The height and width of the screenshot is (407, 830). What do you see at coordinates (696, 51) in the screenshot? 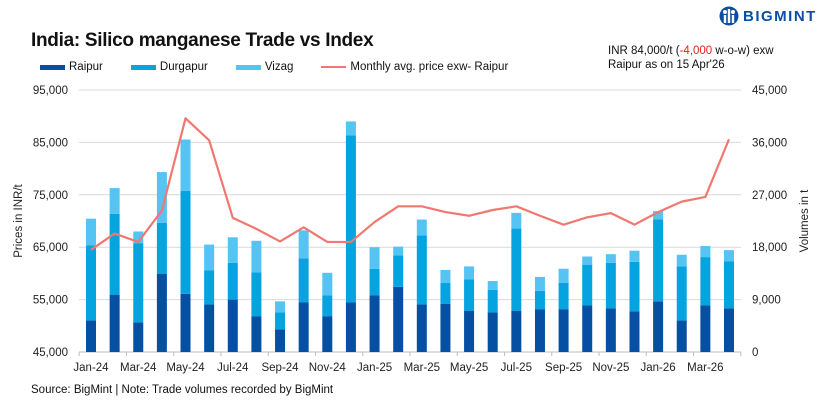
I see `note-change: -4,000` at bounding box center [696, 51].